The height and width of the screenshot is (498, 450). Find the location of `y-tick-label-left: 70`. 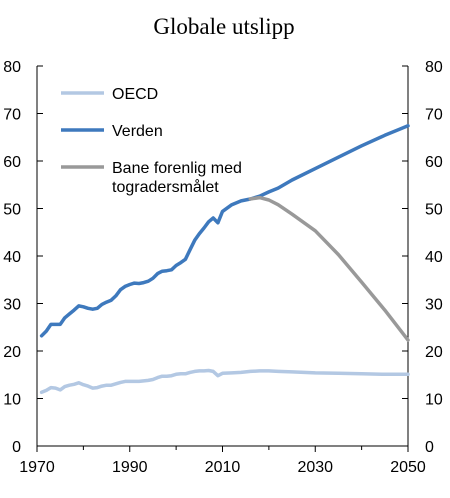

y-tick-label-left: 70 is located at coordinates (12, 115).